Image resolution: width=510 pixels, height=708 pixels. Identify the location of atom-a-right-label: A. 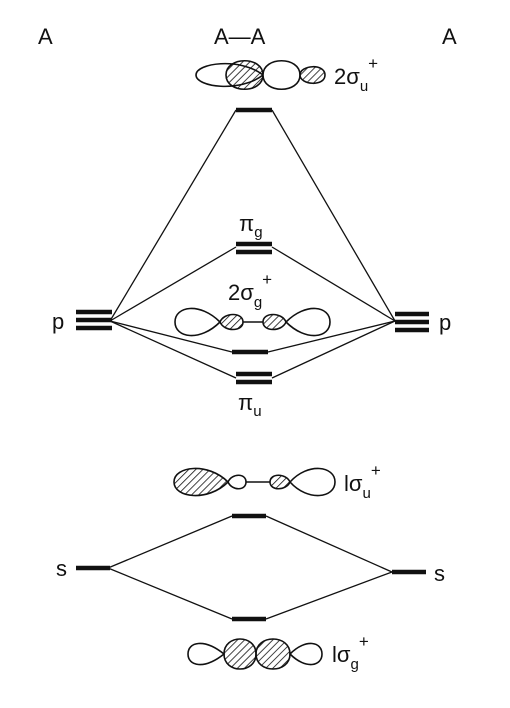
(449, 36).